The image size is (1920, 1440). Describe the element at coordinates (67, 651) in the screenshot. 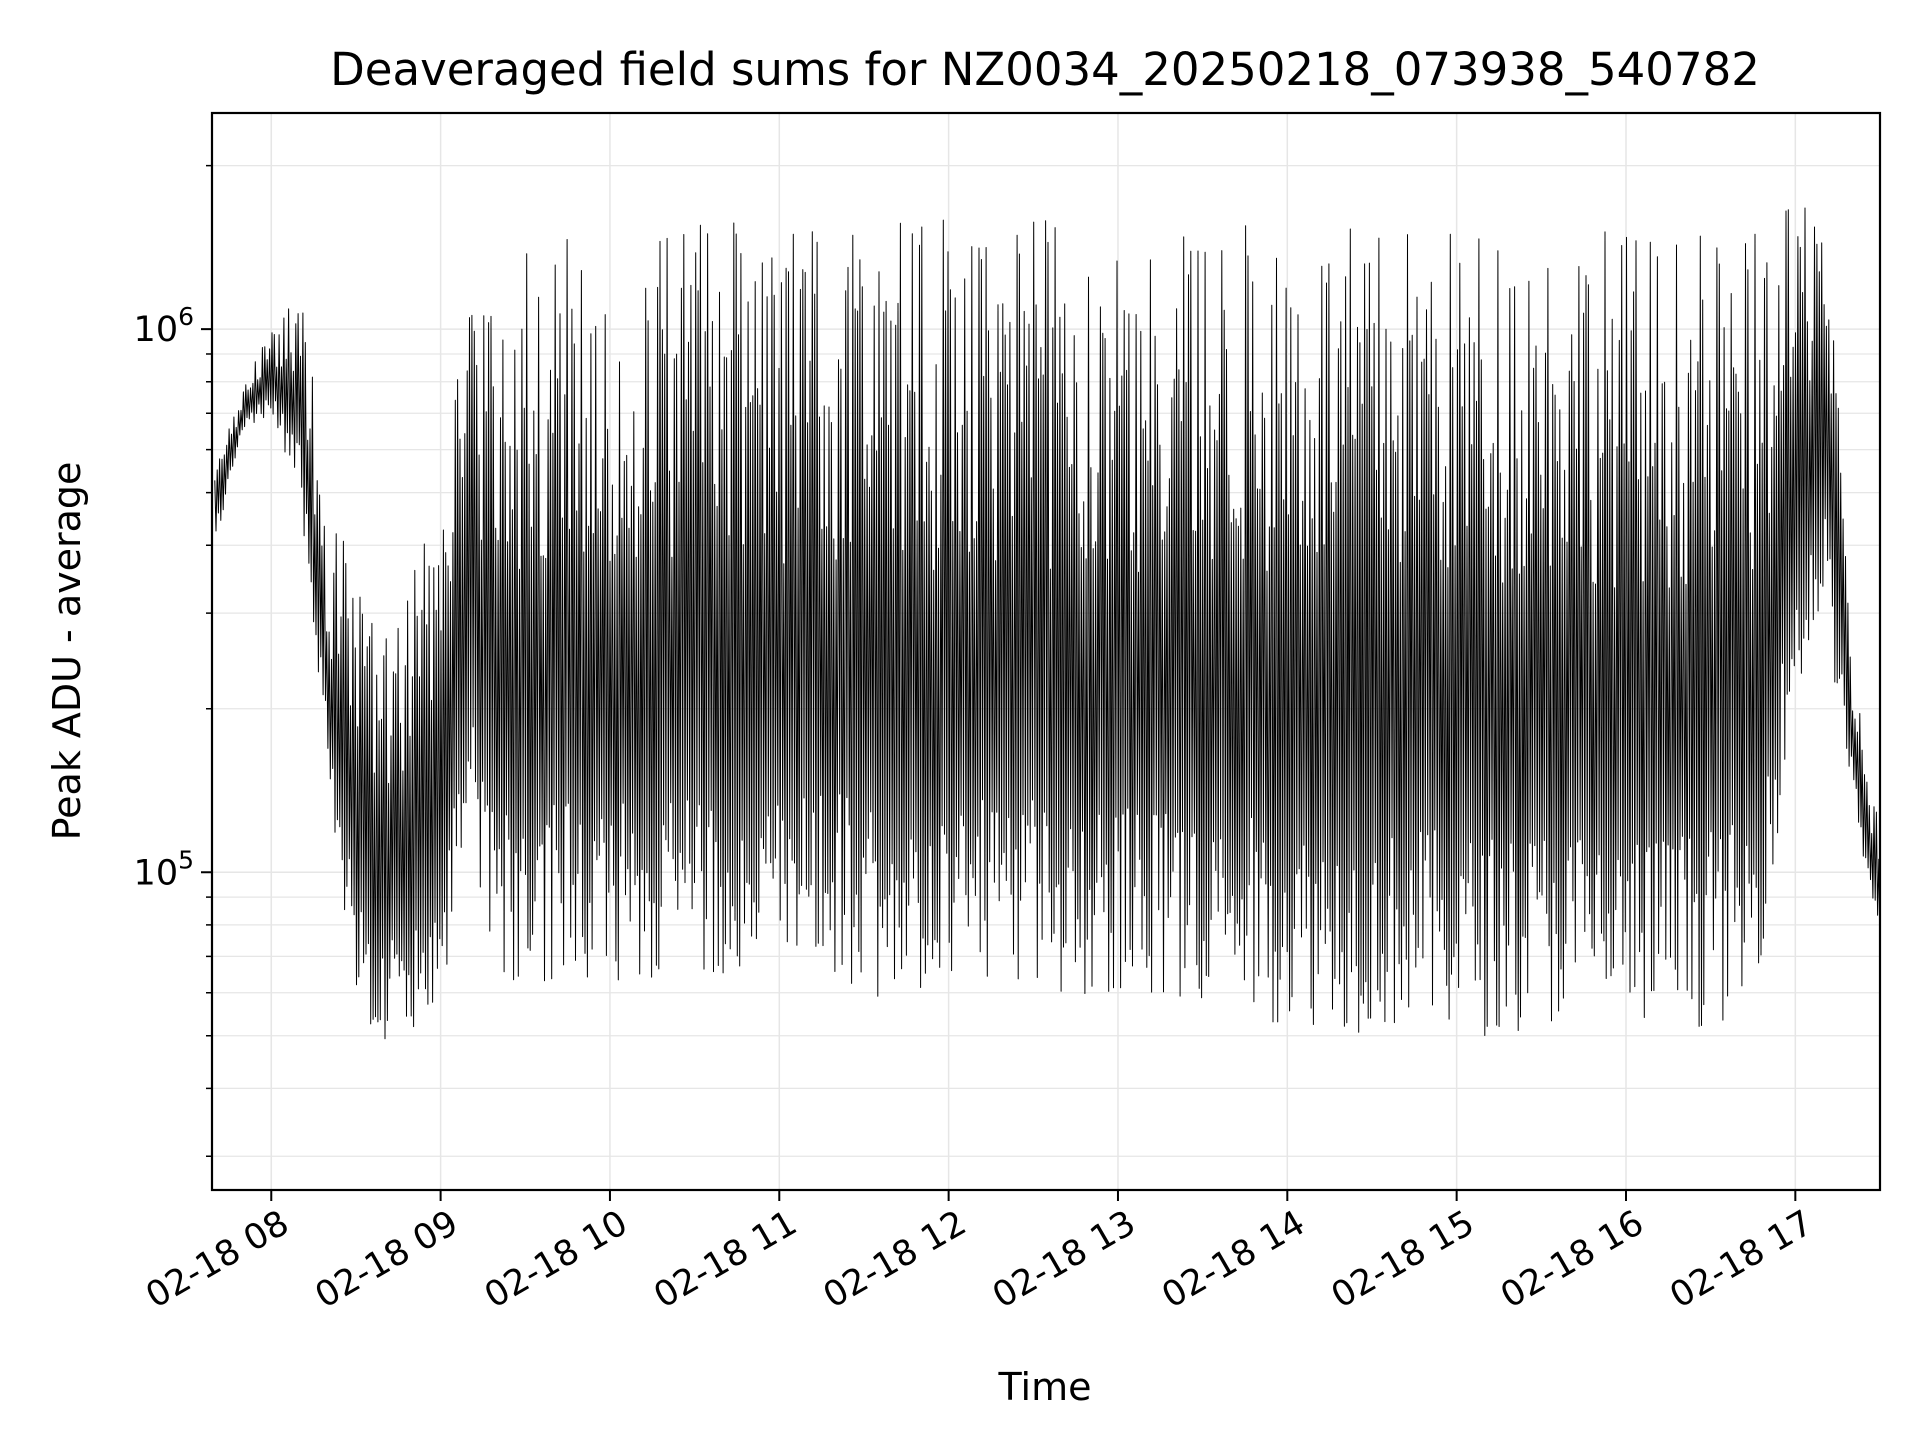

I see `y-axis-label: Peak ADU - average` at that location.